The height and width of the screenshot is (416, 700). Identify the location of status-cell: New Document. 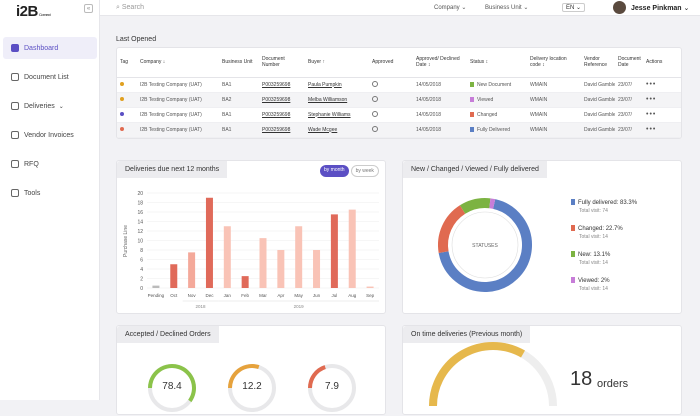
(494, 84).